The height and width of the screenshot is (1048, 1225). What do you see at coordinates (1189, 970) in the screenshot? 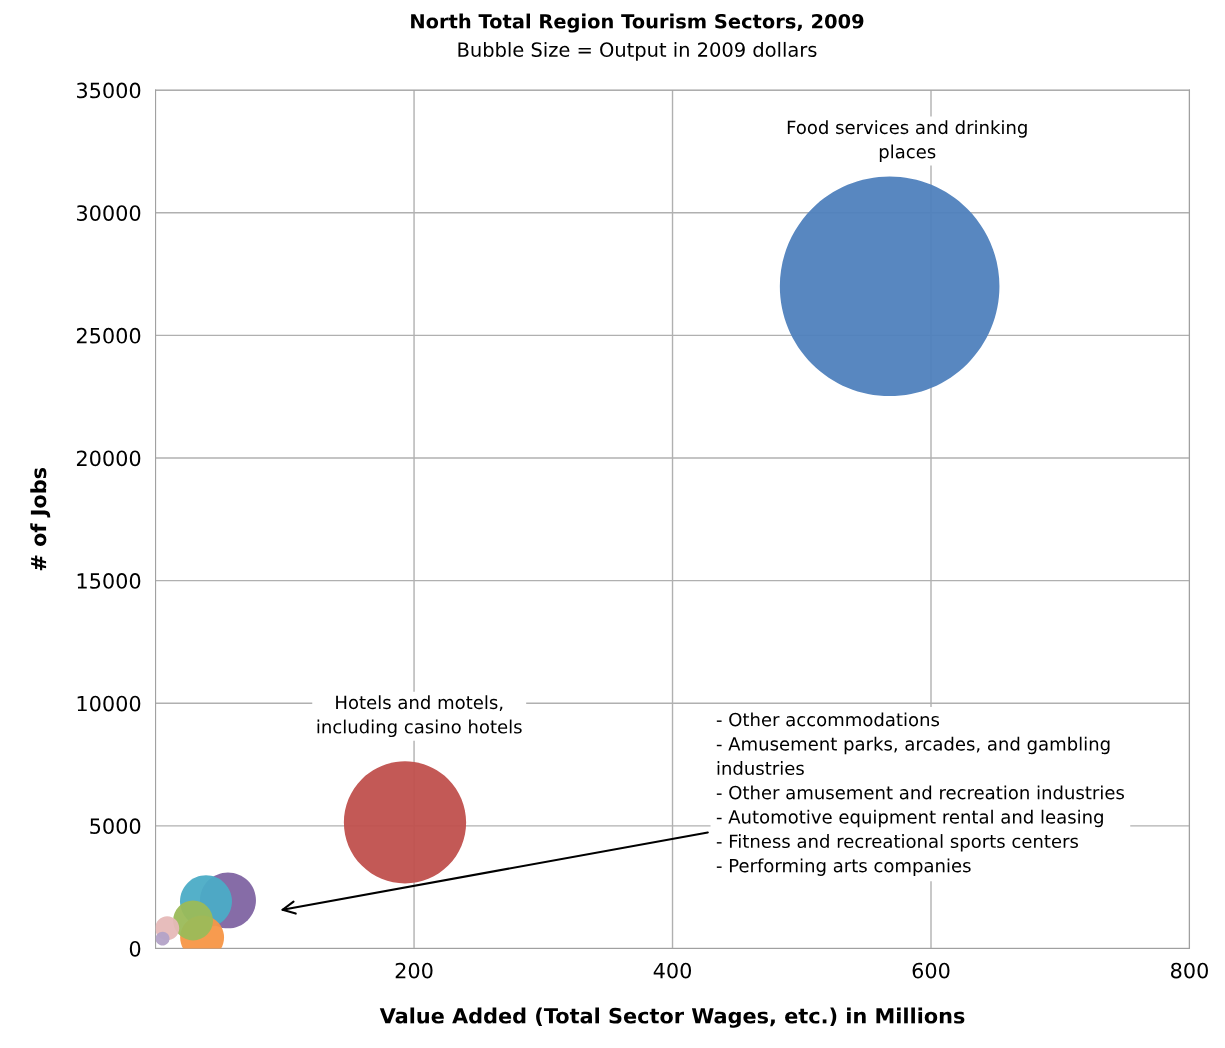
I see `x-tick-label: 800` at bounding box center [1189, 970].